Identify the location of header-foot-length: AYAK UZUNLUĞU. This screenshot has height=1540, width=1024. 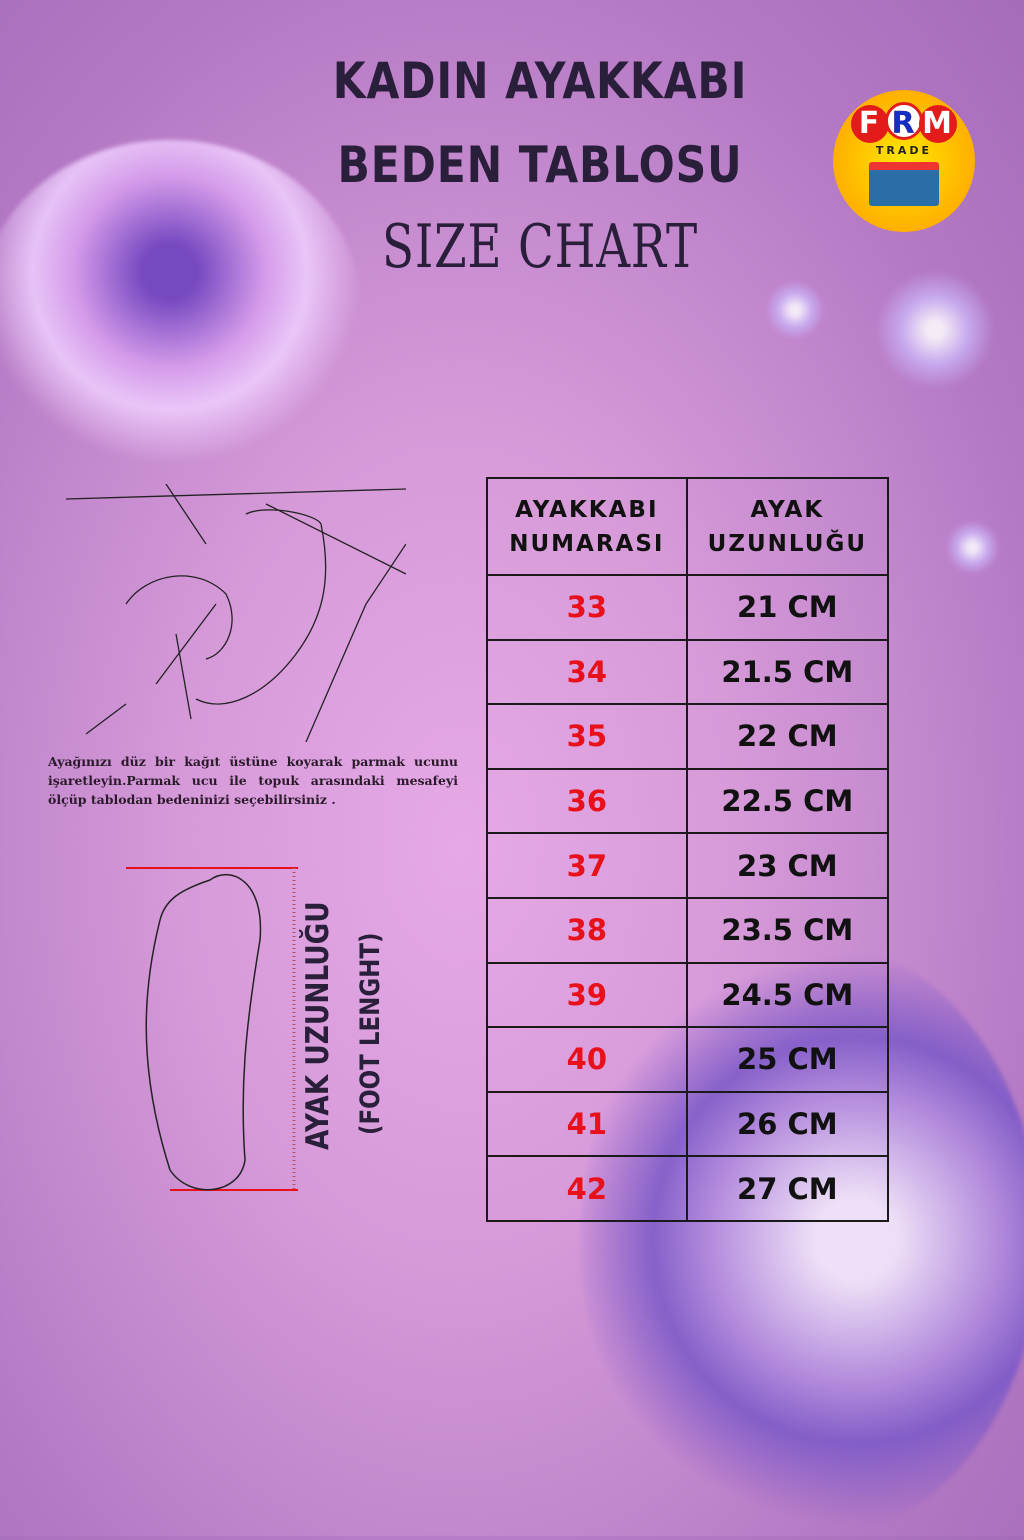
(787, 526).